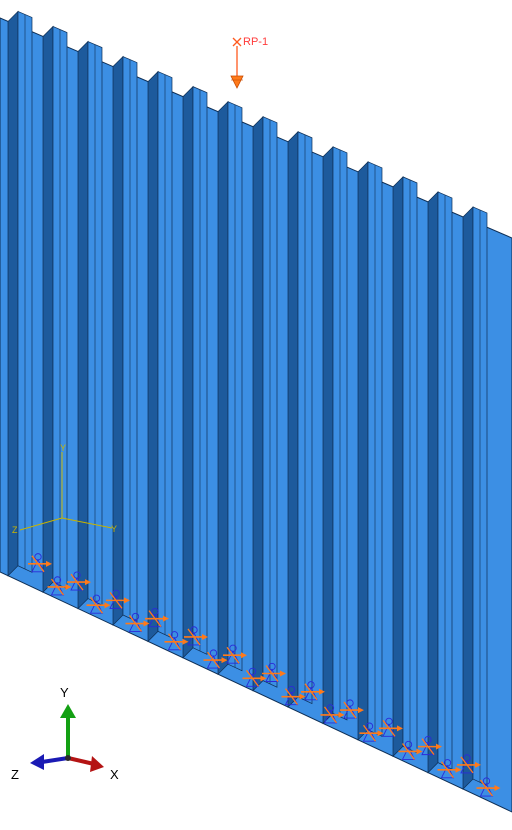 Image resolution: width=512 pixels, height=830 pixels. I want to click on triad-y-label: Y, so click(64, 692).